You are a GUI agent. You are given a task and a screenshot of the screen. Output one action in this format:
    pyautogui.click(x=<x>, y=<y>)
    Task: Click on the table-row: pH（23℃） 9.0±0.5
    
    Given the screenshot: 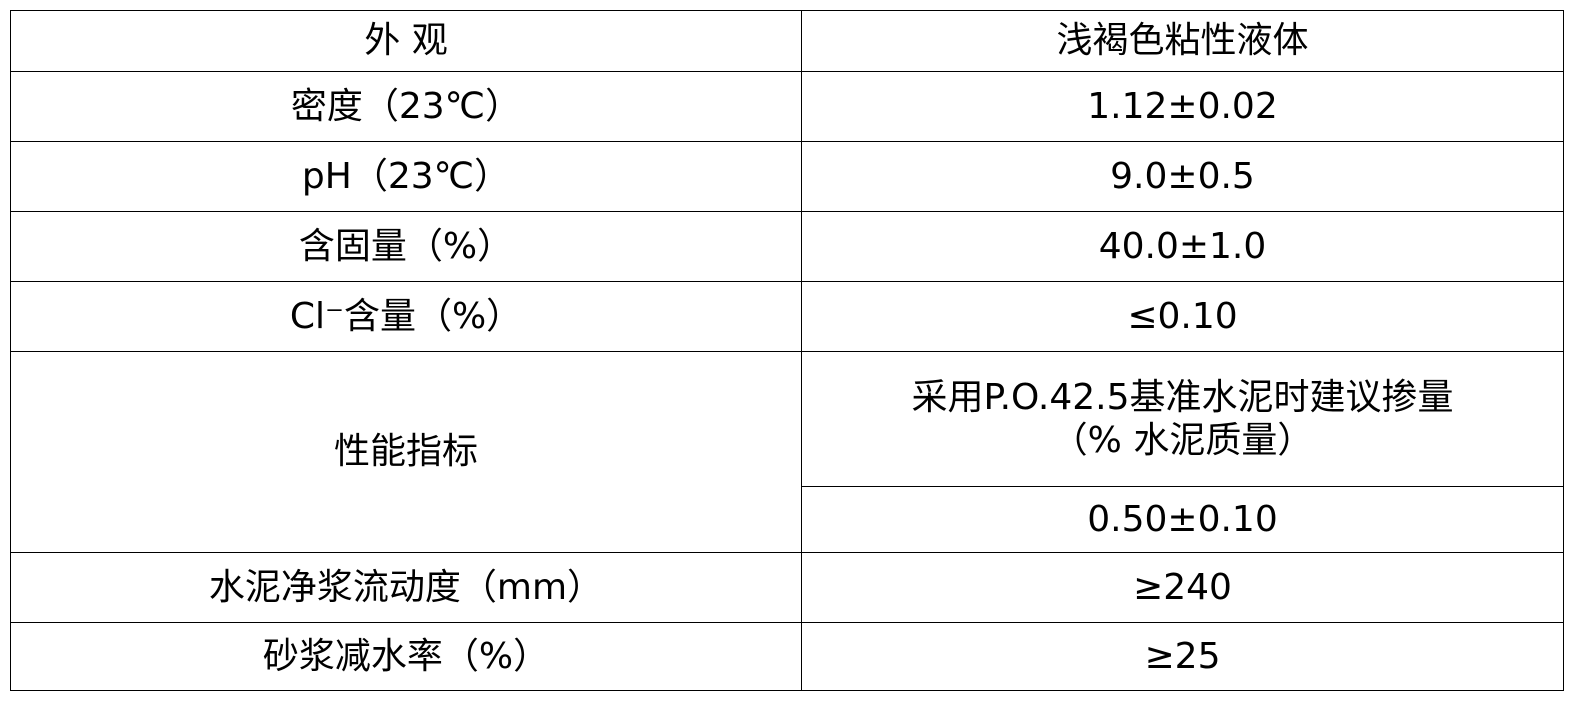 What is the action you would take?
    pyautogui.click(x=787, y=176)
    